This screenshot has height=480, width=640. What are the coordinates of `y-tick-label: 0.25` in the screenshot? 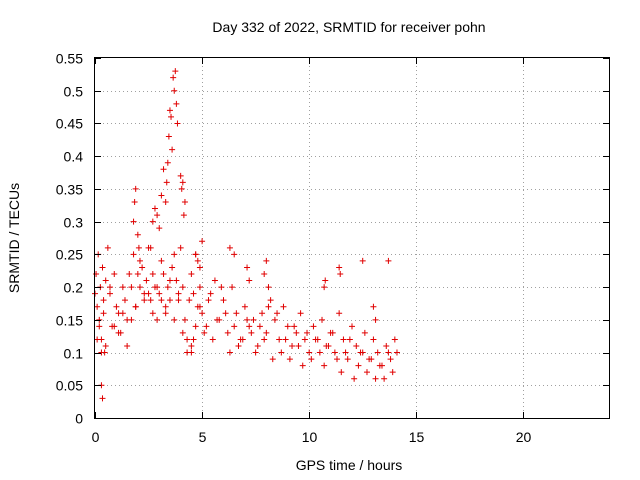 It's located at (69, 255).